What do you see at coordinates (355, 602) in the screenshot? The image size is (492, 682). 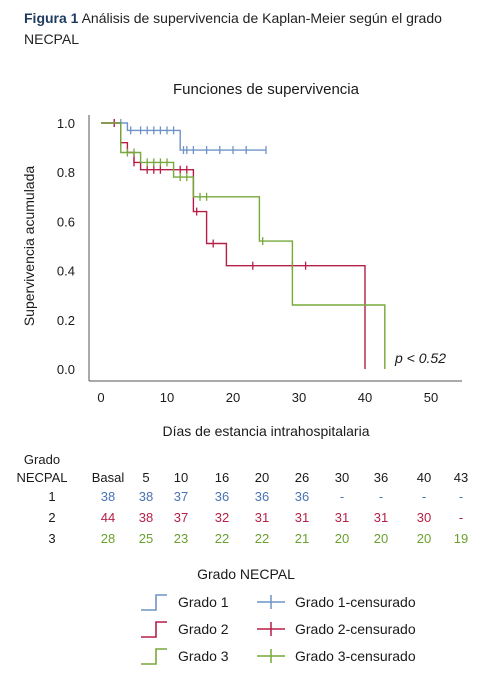 I see `legend-censored-label: Grado 1-censurado` at bounding box center [355, 602].